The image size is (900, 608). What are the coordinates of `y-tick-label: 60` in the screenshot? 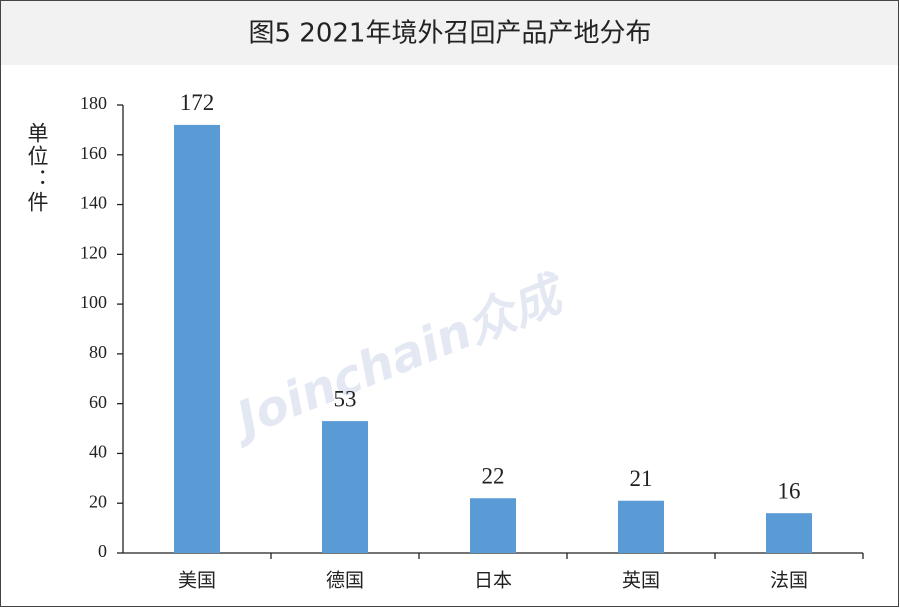 It's located at (98, 402).